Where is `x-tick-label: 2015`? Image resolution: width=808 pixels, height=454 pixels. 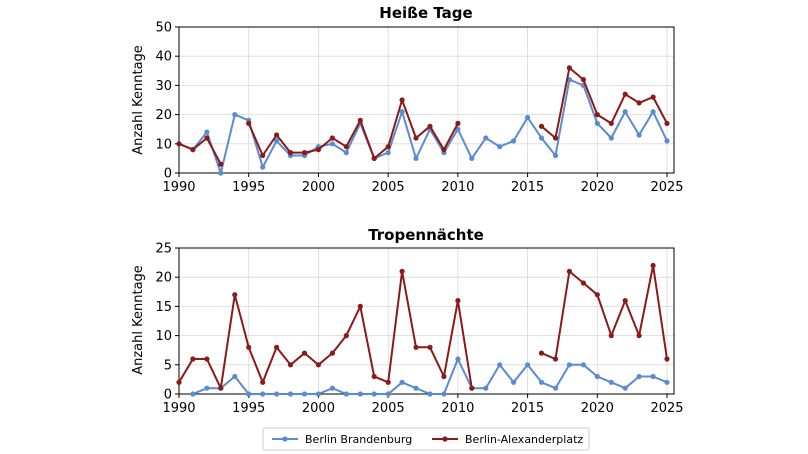
x-tick-label: 2015 is located at coordinates (527, 187).